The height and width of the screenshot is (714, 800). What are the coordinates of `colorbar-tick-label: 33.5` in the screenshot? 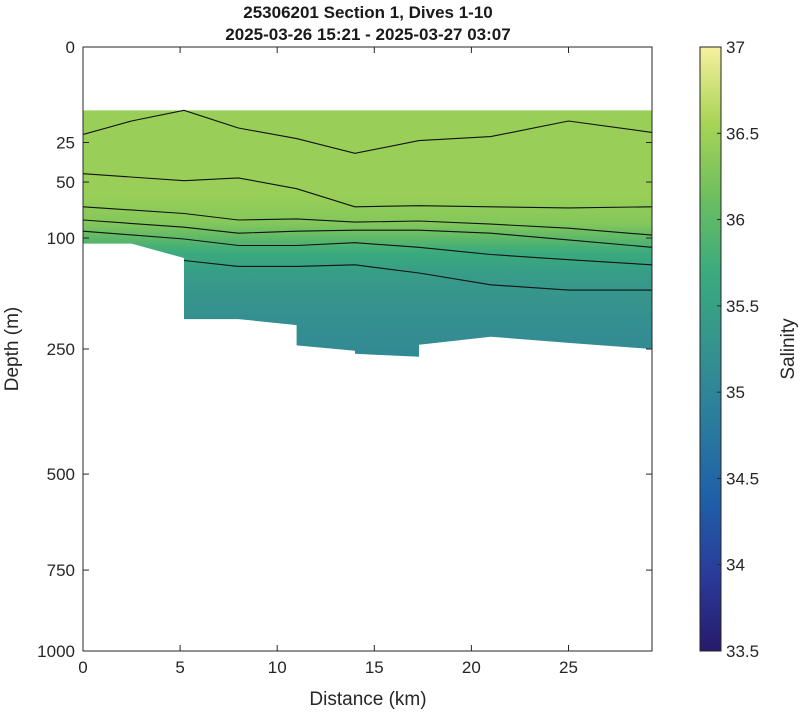 It's located at (742, 651).